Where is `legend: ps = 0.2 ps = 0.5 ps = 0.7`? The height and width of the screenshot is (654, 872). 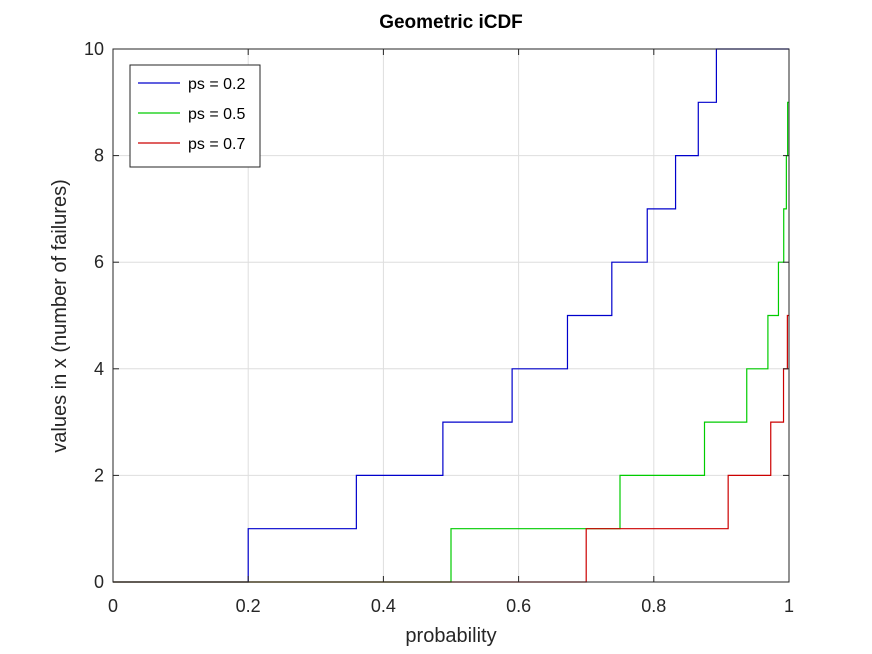
legend: ps = 0.2 ps = 0.5 ps = 0.7 is located at coordinates (195, 116).